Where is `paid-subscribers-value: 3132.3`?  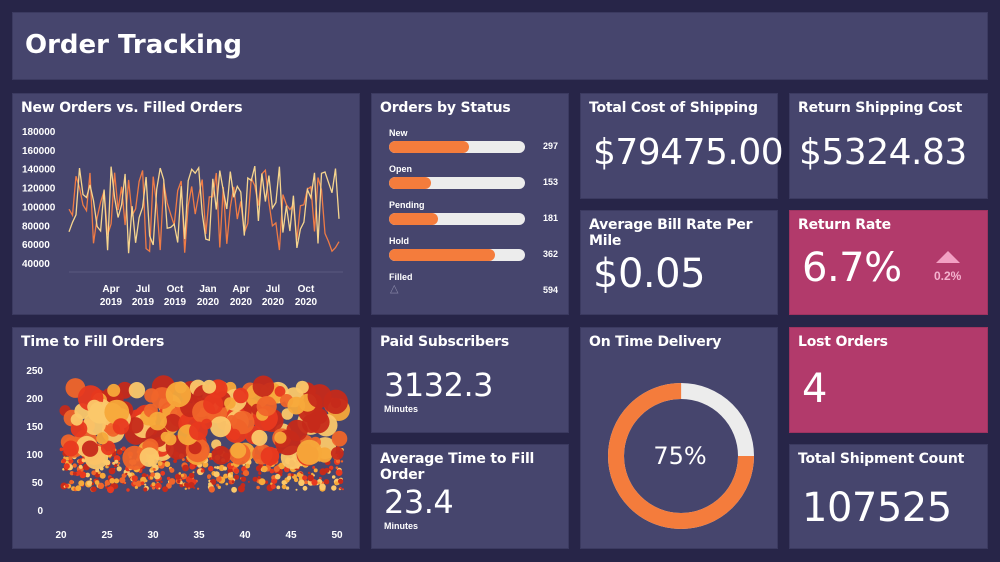
paid-subscribers-value: 3132.3 is located at coordinates (438, 385).